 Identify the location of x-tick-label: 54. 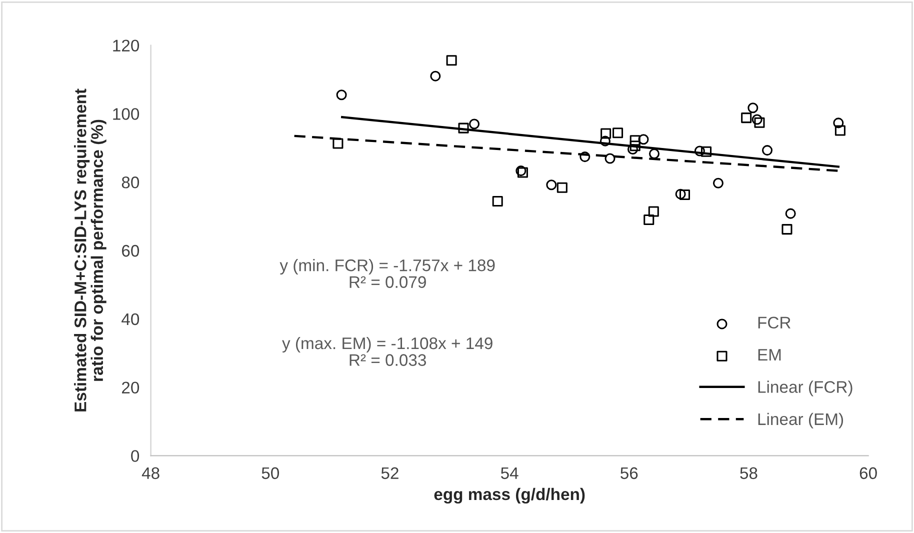
(509, 473).